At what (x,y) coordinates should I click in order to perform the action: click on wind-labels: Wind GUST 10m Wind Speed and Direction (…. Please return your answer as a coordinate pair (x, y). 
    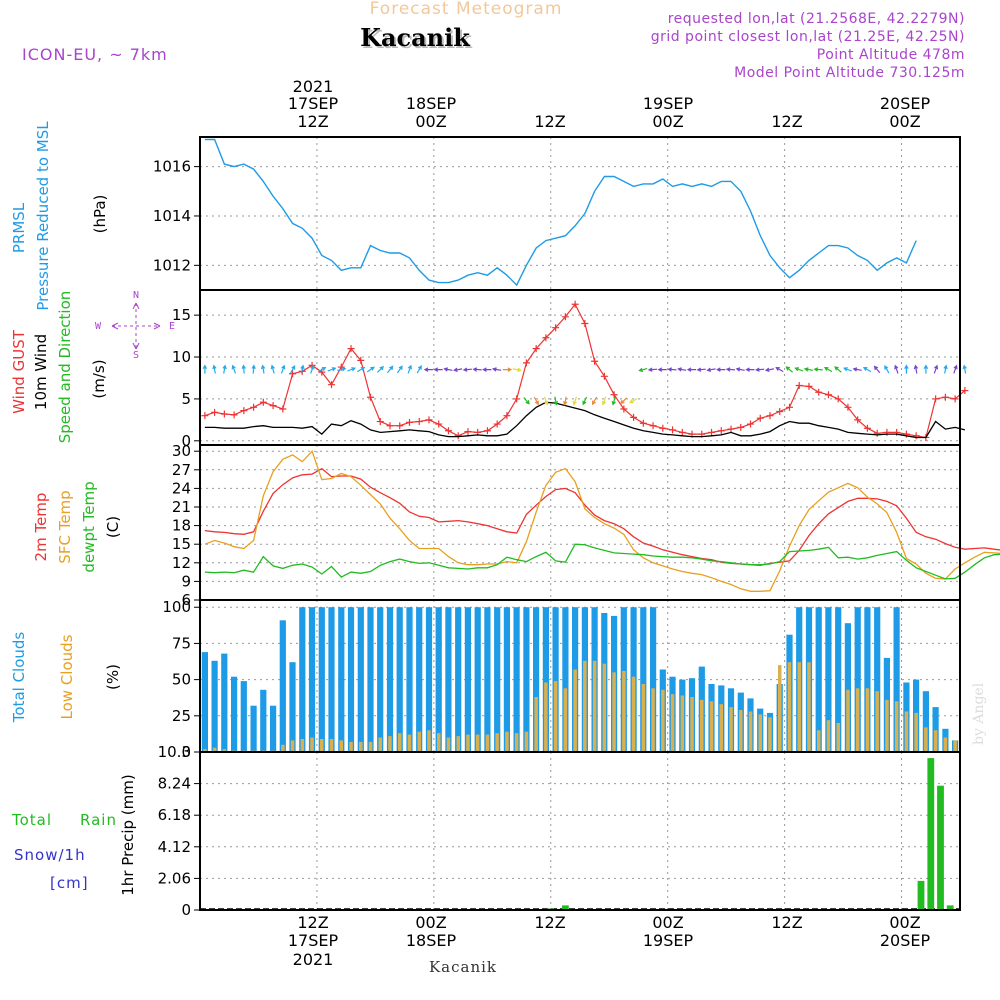
    Looking at the image, I should click on (92, 366).